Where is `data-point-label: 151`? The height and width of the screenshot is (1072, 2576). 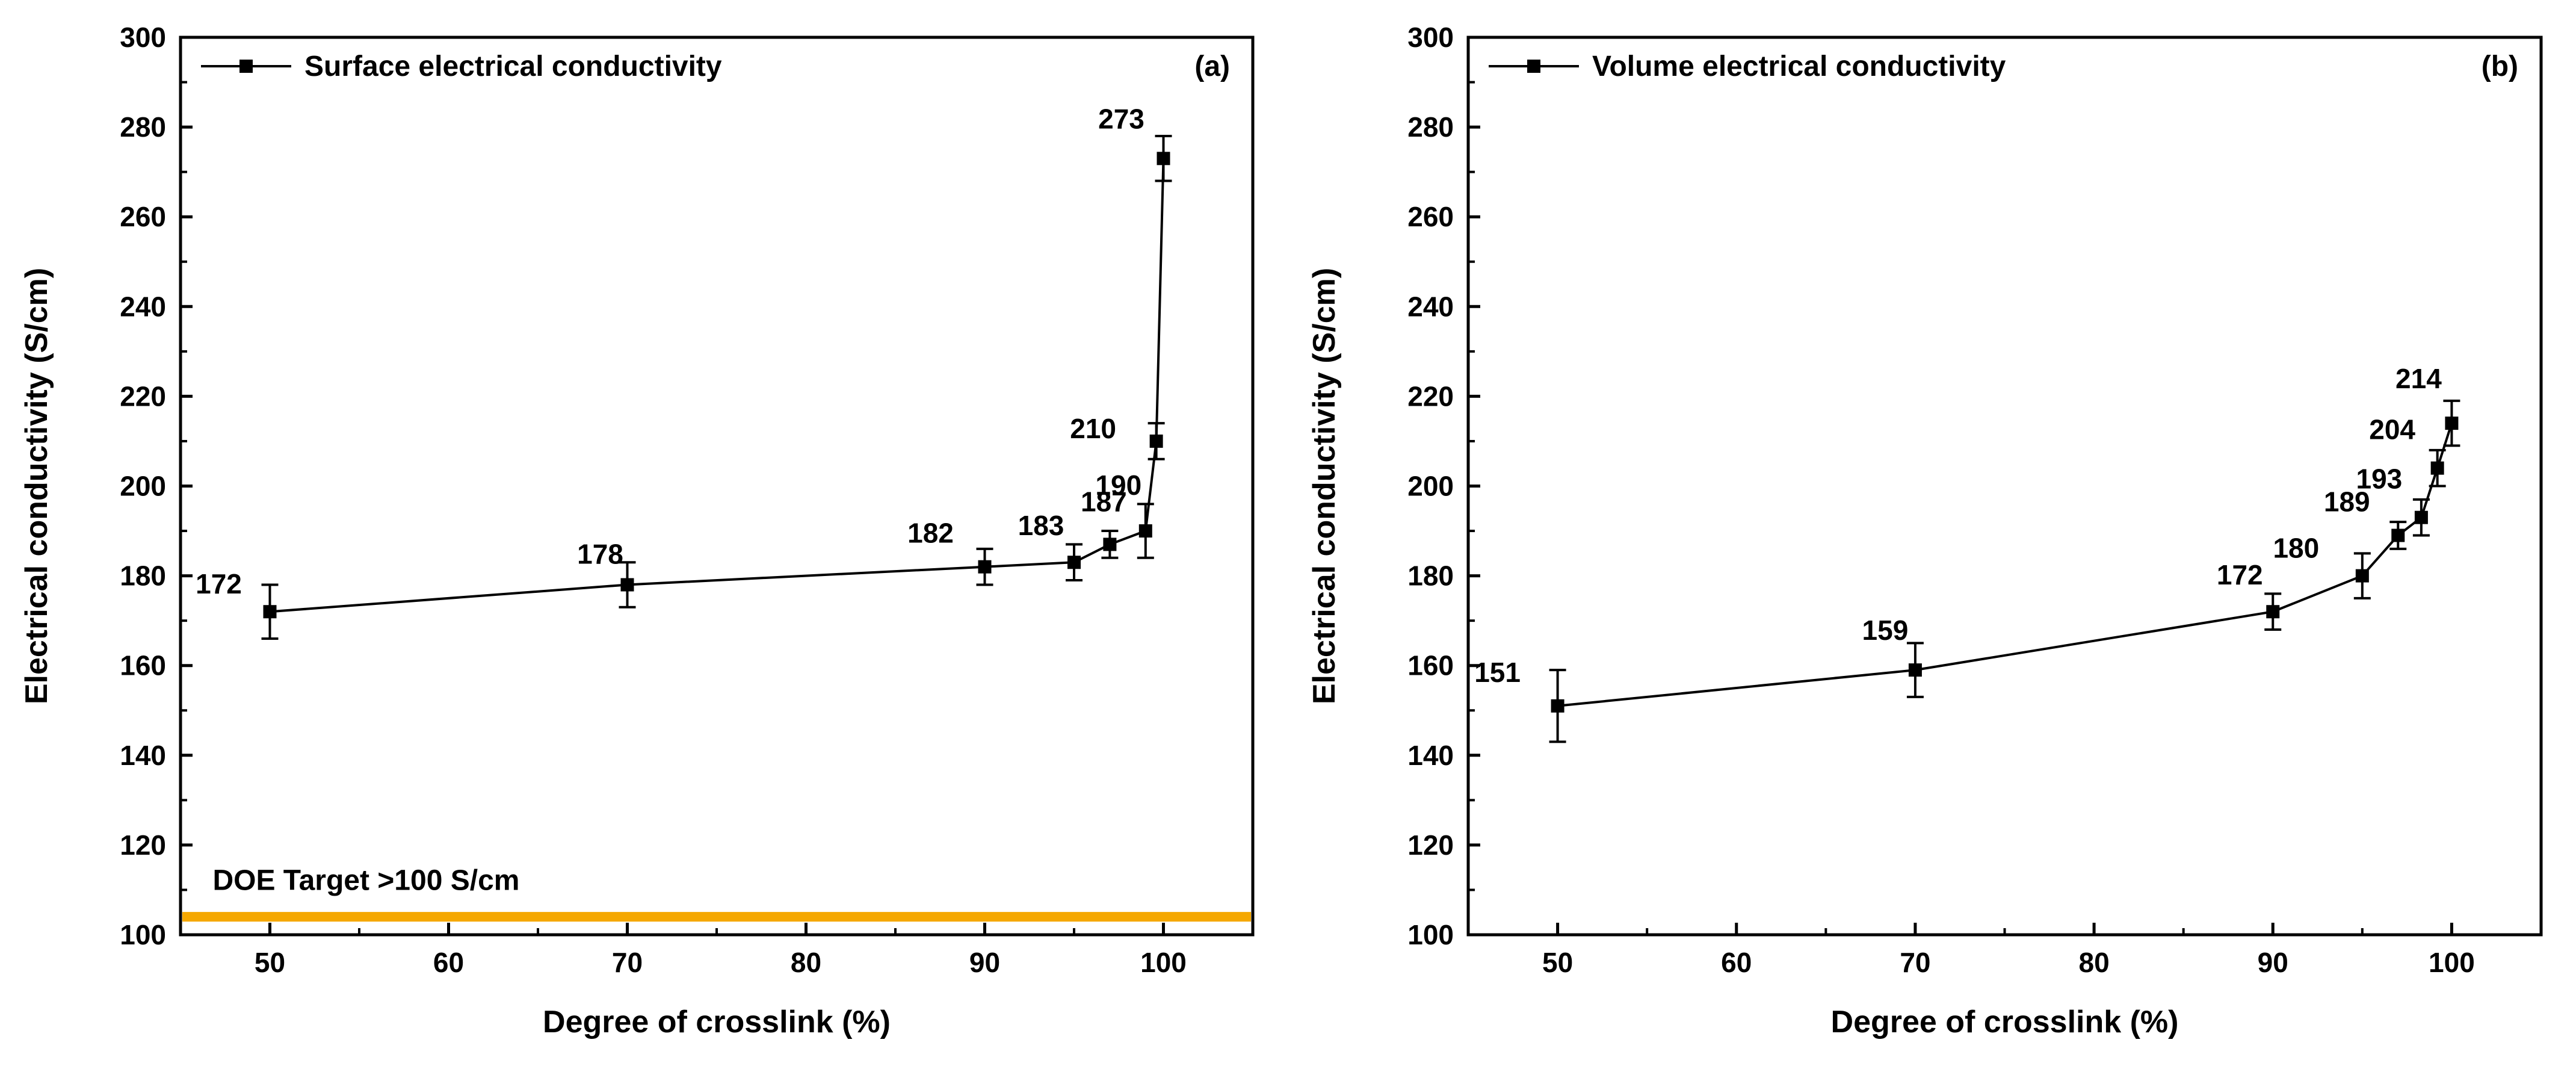 data-point-label: 151 is located at coordinates (1497, 672).